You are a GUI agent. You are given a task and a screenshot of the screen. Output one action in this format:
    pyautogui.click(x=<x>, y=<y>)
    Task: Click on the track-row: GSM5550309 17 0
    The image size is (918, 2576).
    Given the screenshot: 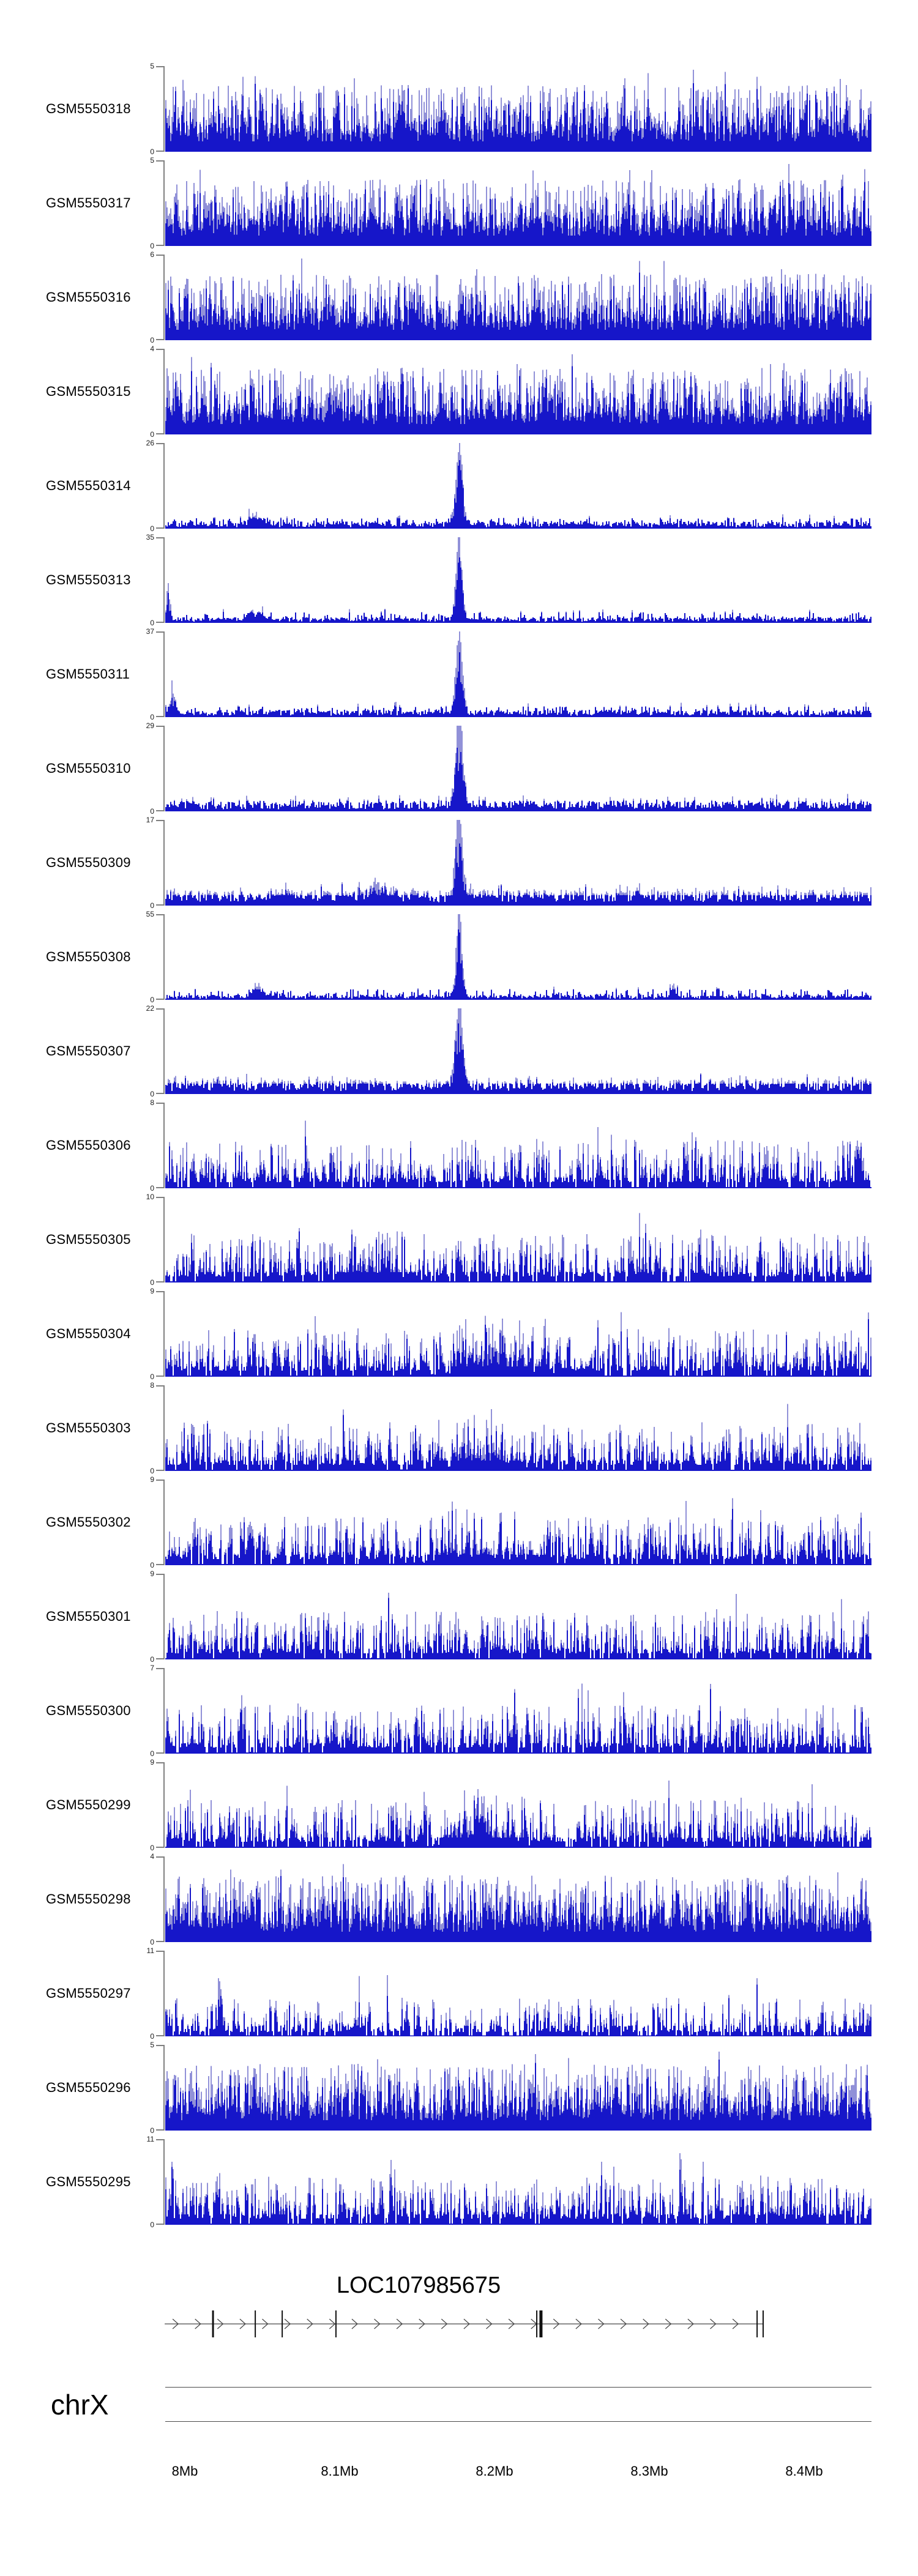 What is the action you would take?
    pyautogui.click(x=459, y=863)
    